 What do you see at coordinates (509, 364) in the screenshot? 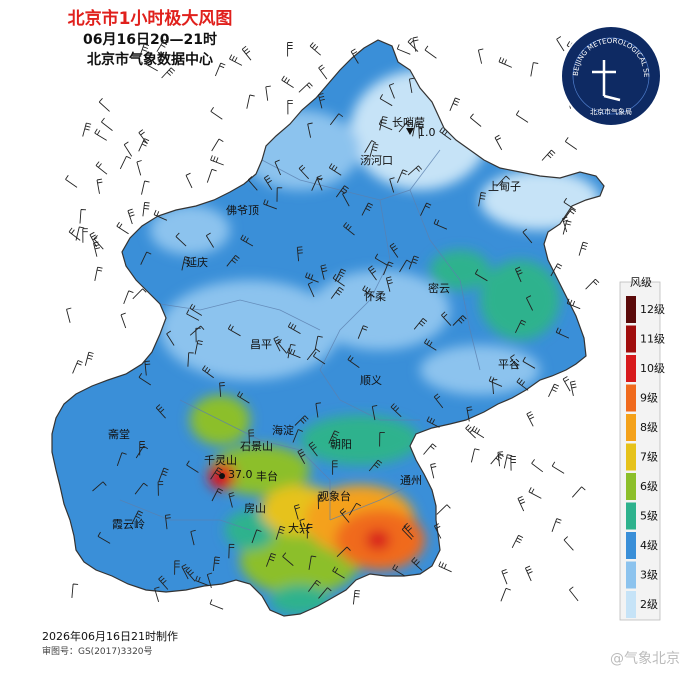
I see `place-pinggu: 平谷` at bounding box center [509, 364].